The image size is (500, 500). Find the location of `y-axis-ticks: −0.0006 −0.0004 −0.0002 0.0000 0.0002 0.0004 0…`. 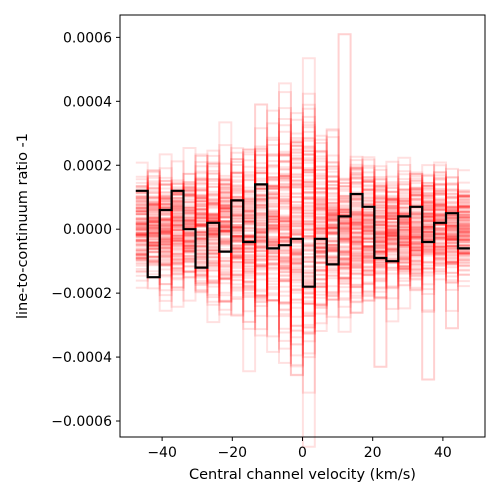

y-axis-ticks: −0.0006 −0.0004 −0.0002 0.0000 0.0002 0.0004 0… is located at coordinates (85, 230).